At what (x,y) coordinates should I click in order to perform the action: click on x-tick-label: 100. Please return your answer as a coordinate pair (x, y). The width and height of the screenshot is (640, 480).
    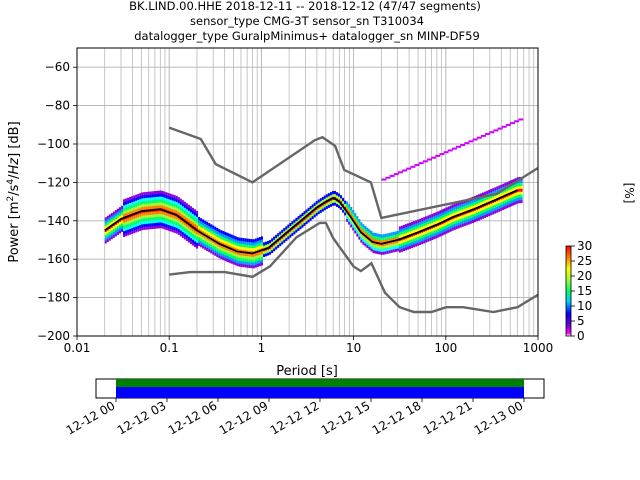
    Looking at the image, I should click on (445, 348).